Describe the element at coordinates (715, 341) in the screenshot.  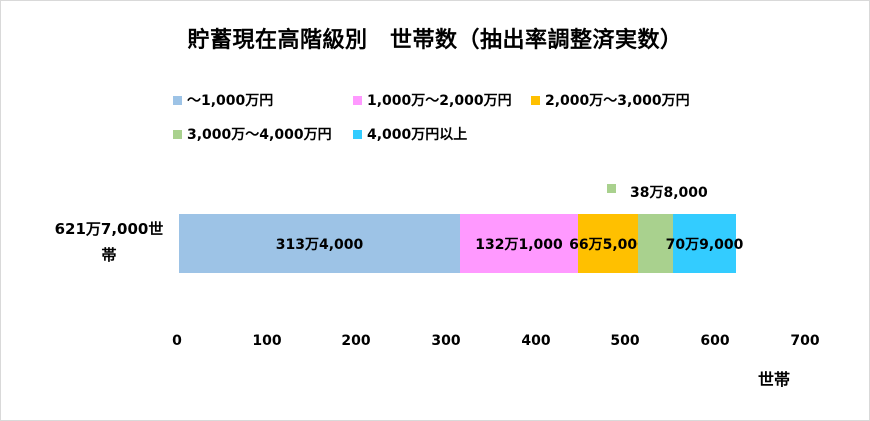
I see `x-tick: 600` at that location.